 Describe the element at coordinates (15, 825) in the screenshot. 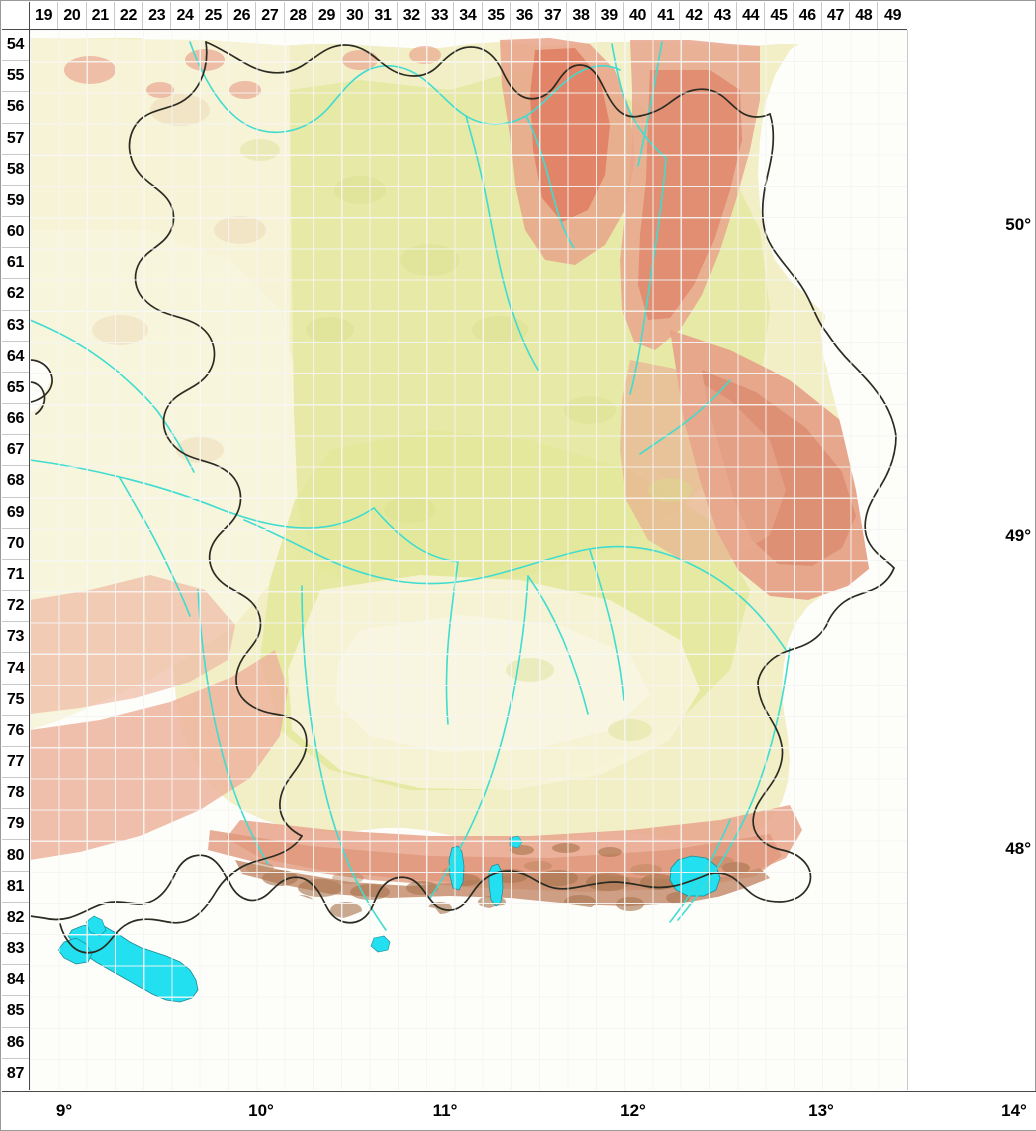

I see `row-header-79: 79` at that location.